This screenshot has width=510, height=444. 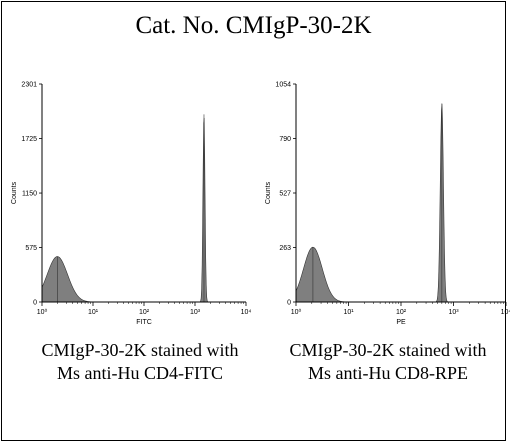 I want to click on pe-ytick-label-4: 1054, so click(x=283, y=85).